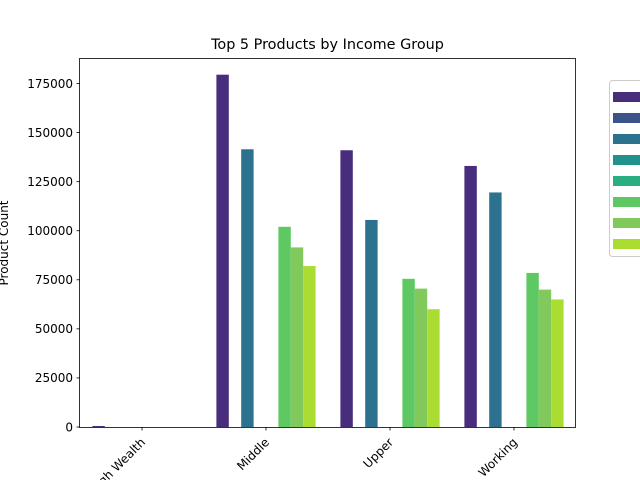  What do you see at coordinates (50, 231) in the screenshot?
I see `y-tick-label: 100000` at bounding box center [50, 231].